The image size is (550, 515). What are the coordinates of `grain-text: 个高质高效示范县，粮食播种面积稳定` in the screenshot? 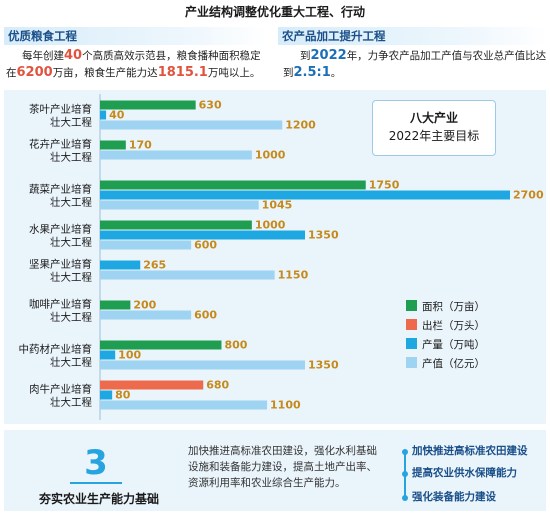 It's located at (171, 56).